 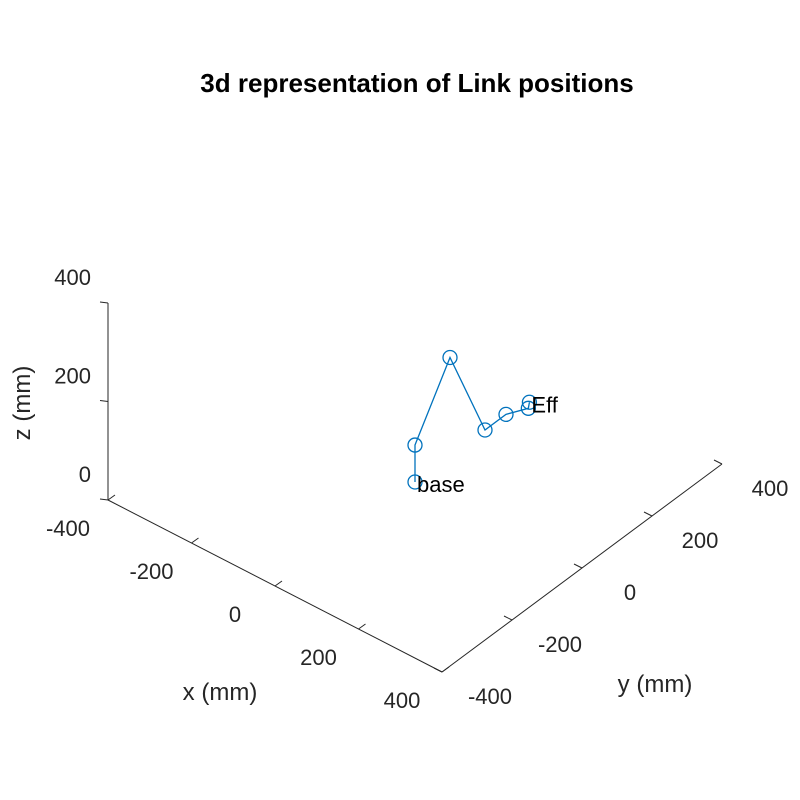 I want to click on y-tick-label: 0, so click(x=630, y=592).